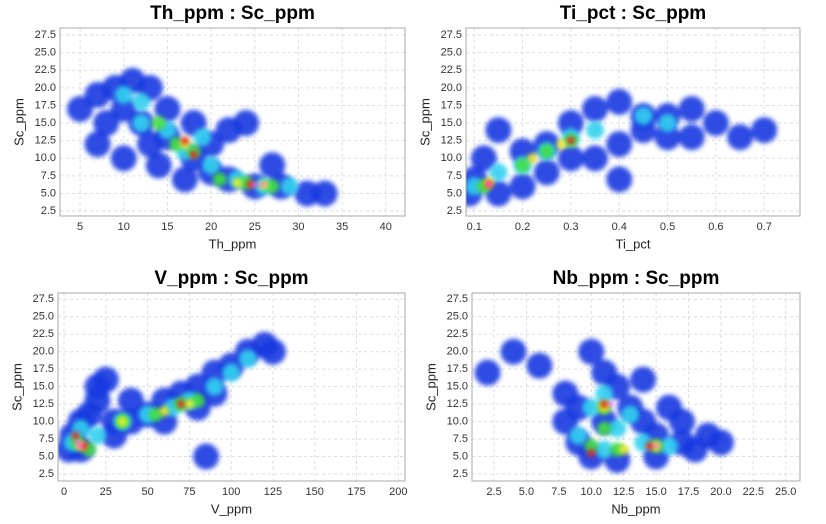  Describe the element at coordinates (623, 492) in the screenshot. I see `x-tick-label: 12.5` at that location.